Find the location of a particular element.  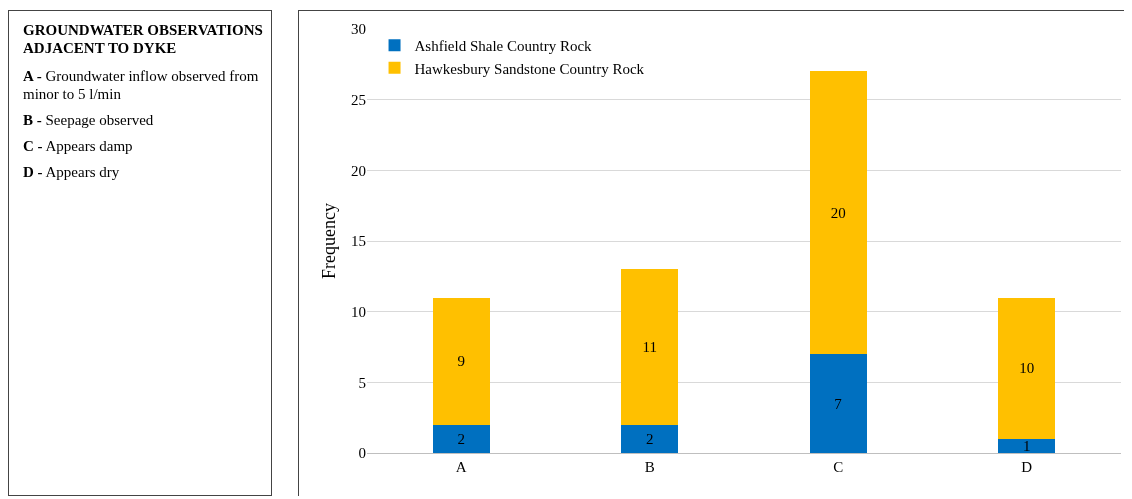

text: GROUNDWATER OBSERVATIONS ADJACENT TO DYKE is located at coordinates (143, 39).